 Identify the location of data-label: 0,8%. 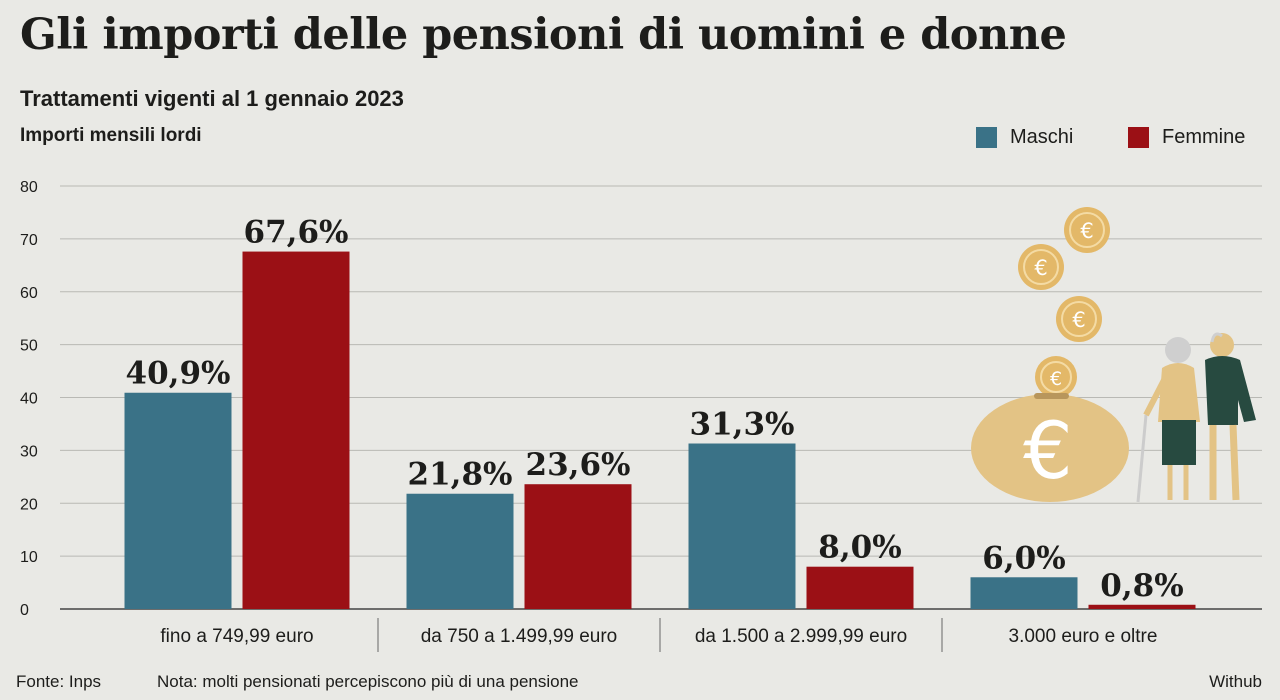
(1141, 586).